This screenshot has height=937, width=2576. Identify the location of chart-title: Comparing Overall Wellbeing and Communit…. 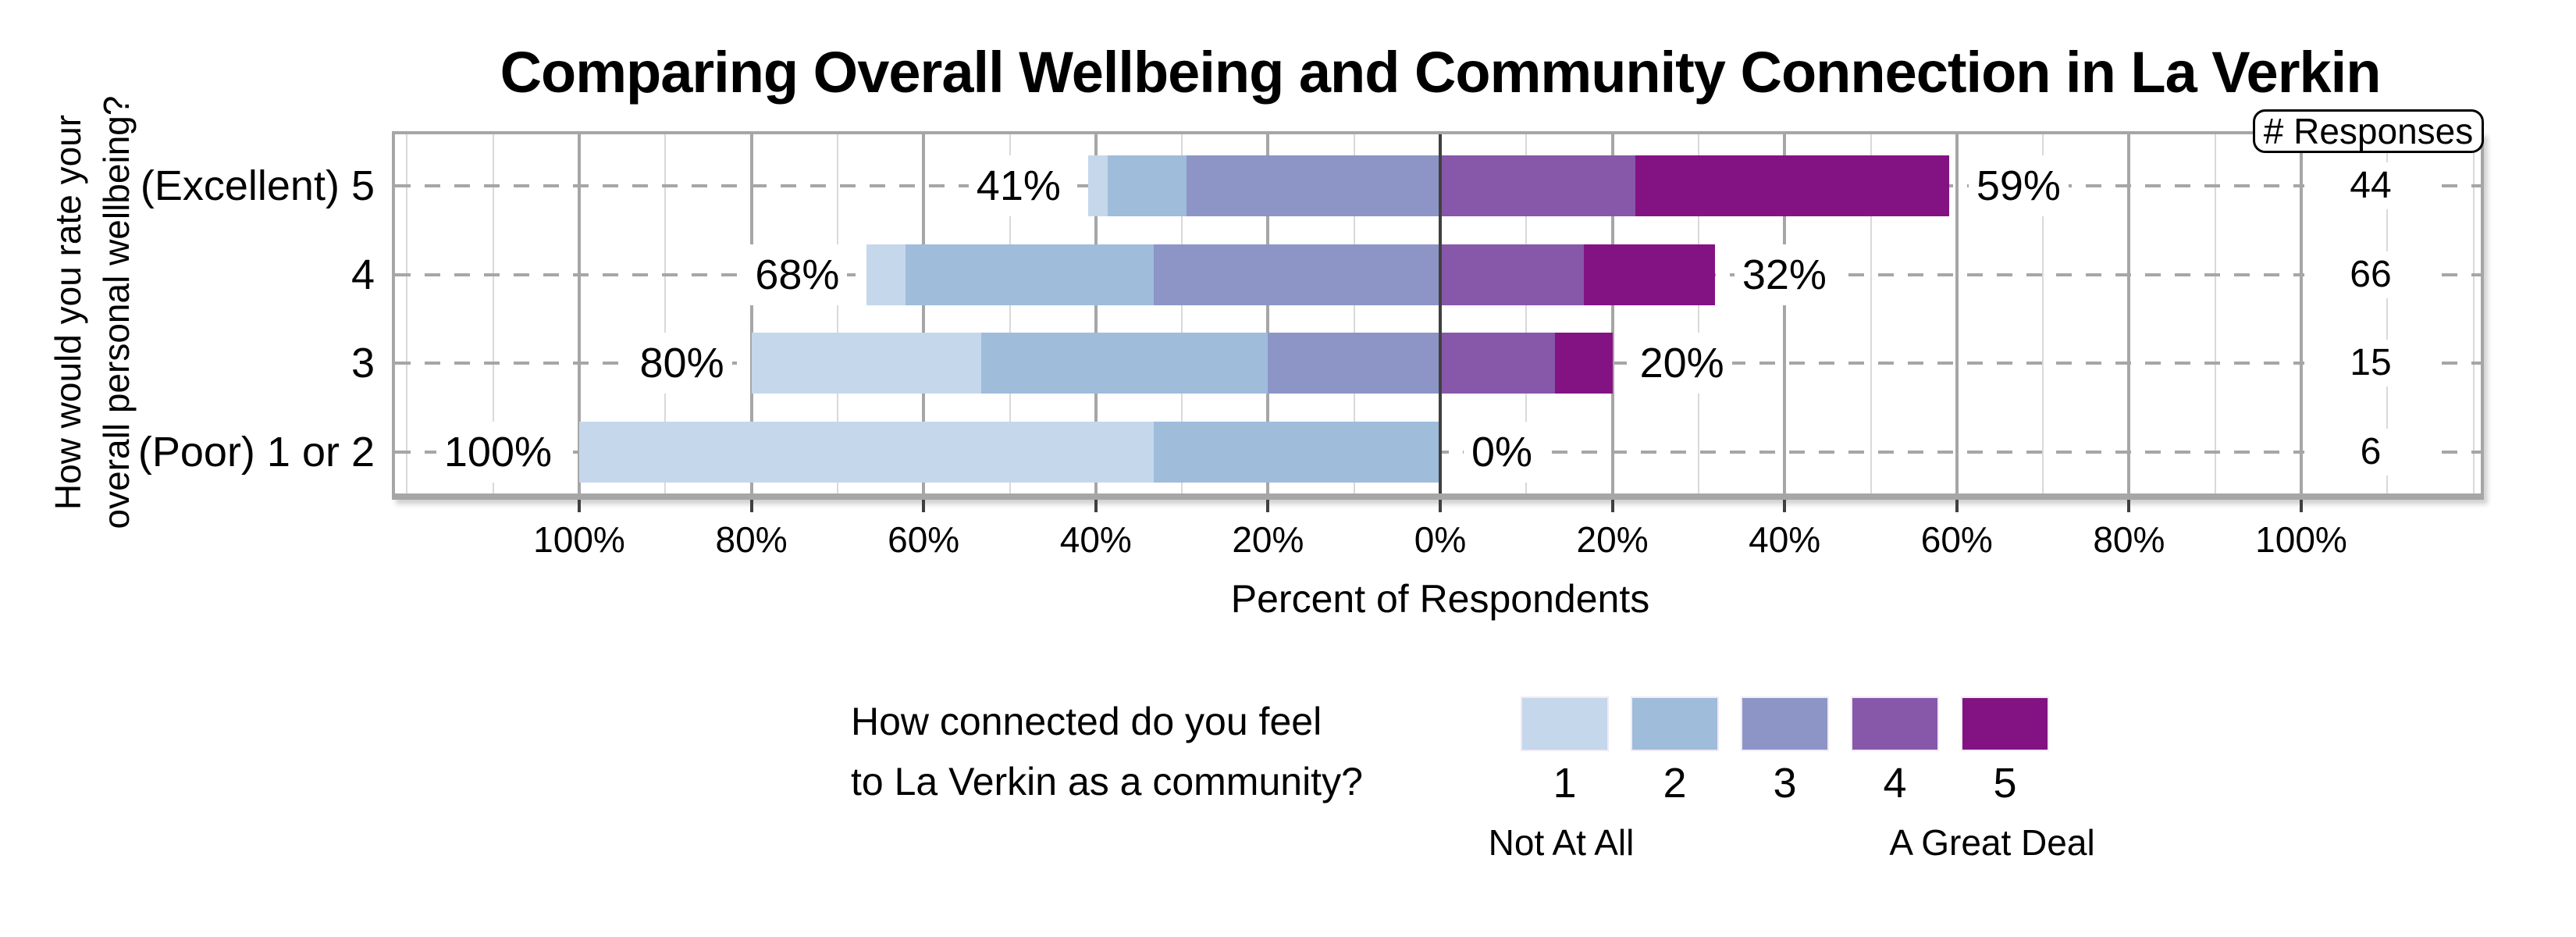
(1441, 72).